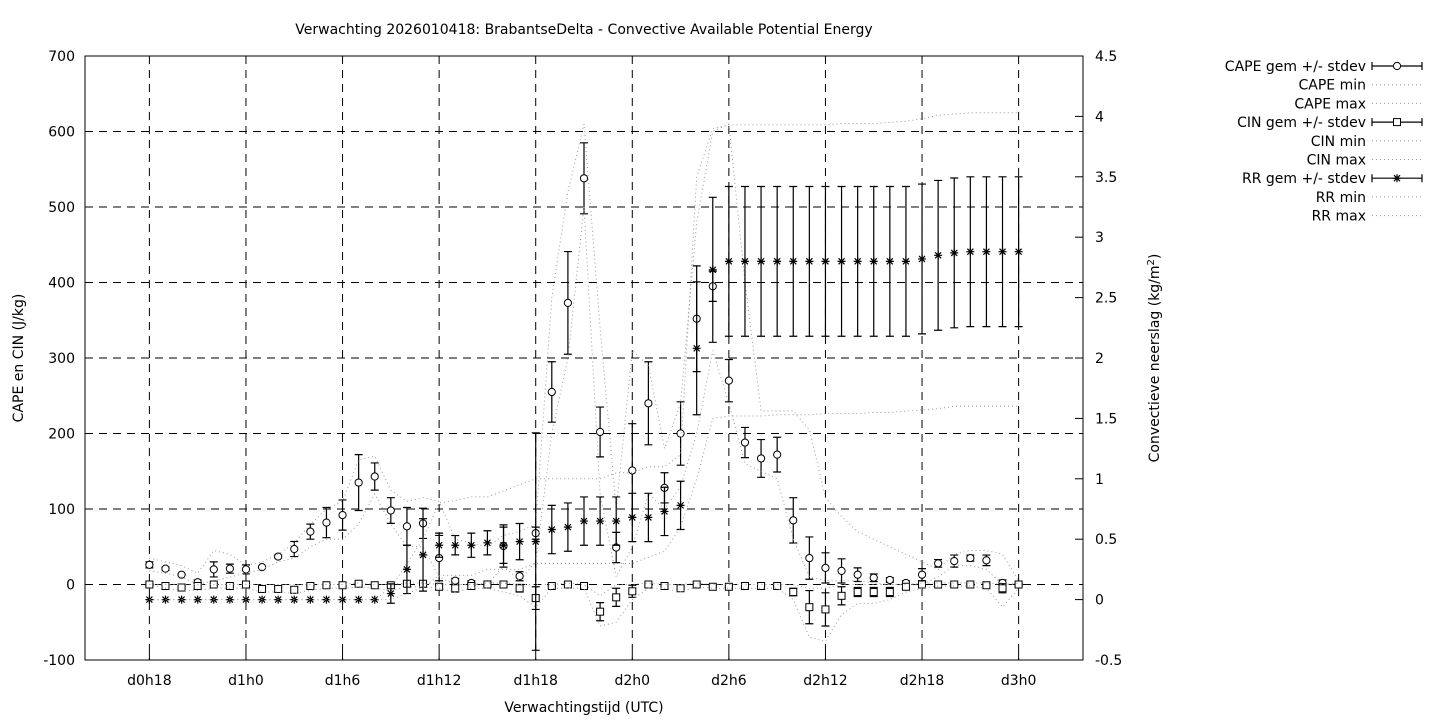  I want to click on x-axis-label: Verwachtingstijd (UTC), so click(583, 708).